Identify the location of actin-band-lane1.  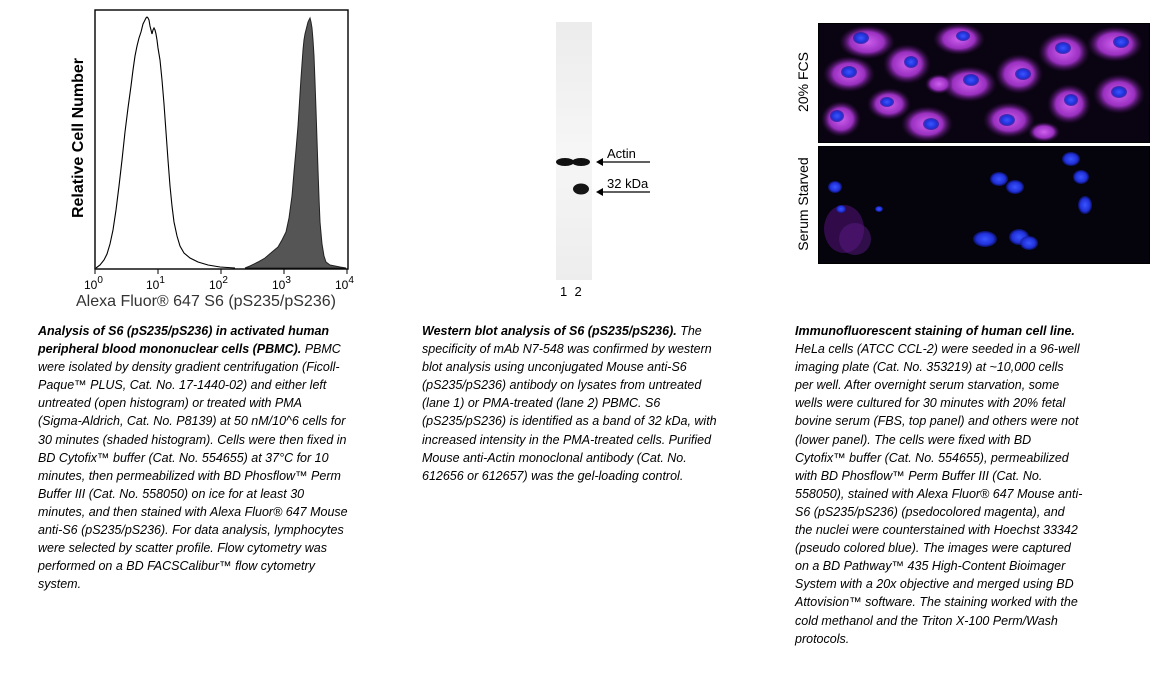
(565, 162).